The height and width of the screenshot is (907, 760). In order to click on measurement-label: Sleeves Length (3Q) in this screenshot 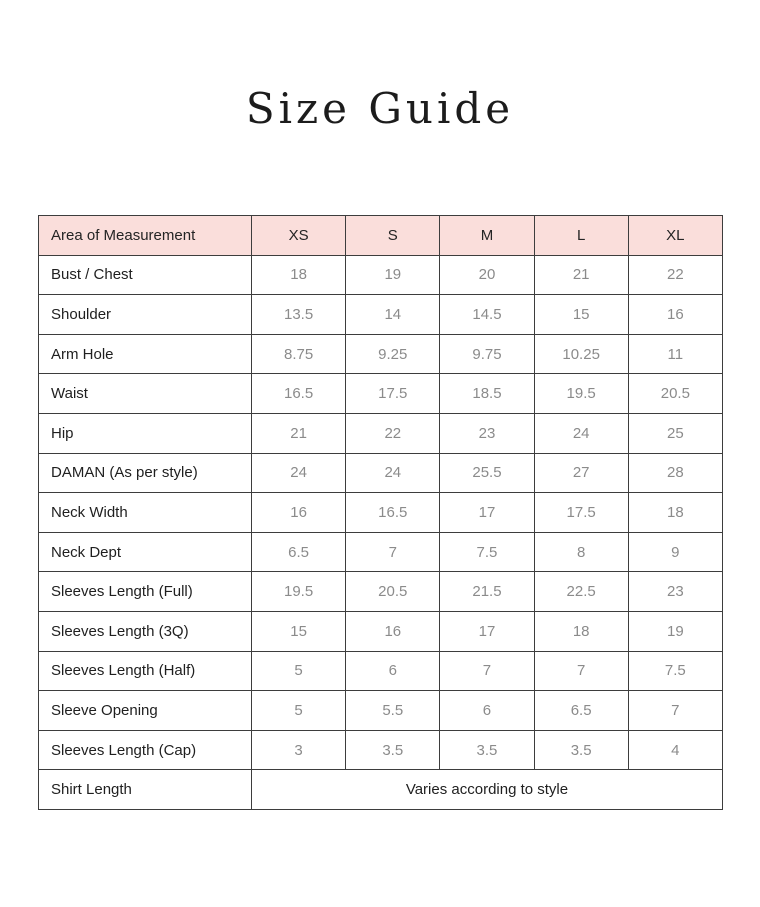, I will do `click(145, 631)`.